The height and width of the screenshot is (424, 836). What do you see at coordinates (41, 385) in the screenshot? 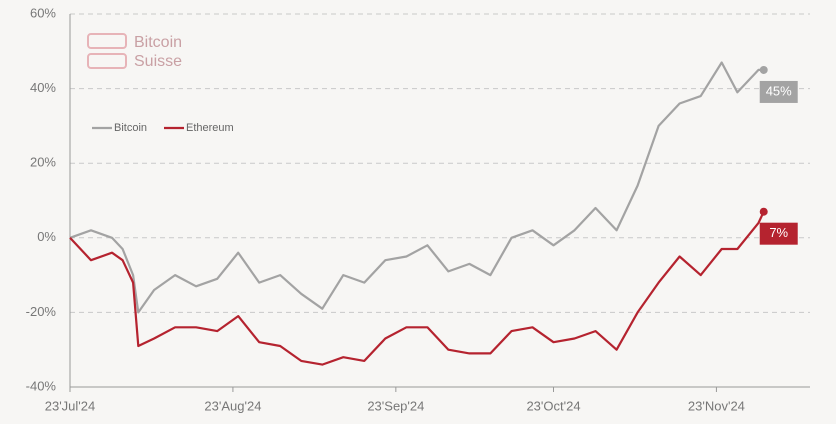
I see `y-tick-label: -40%` at bounding box center [41, 385].